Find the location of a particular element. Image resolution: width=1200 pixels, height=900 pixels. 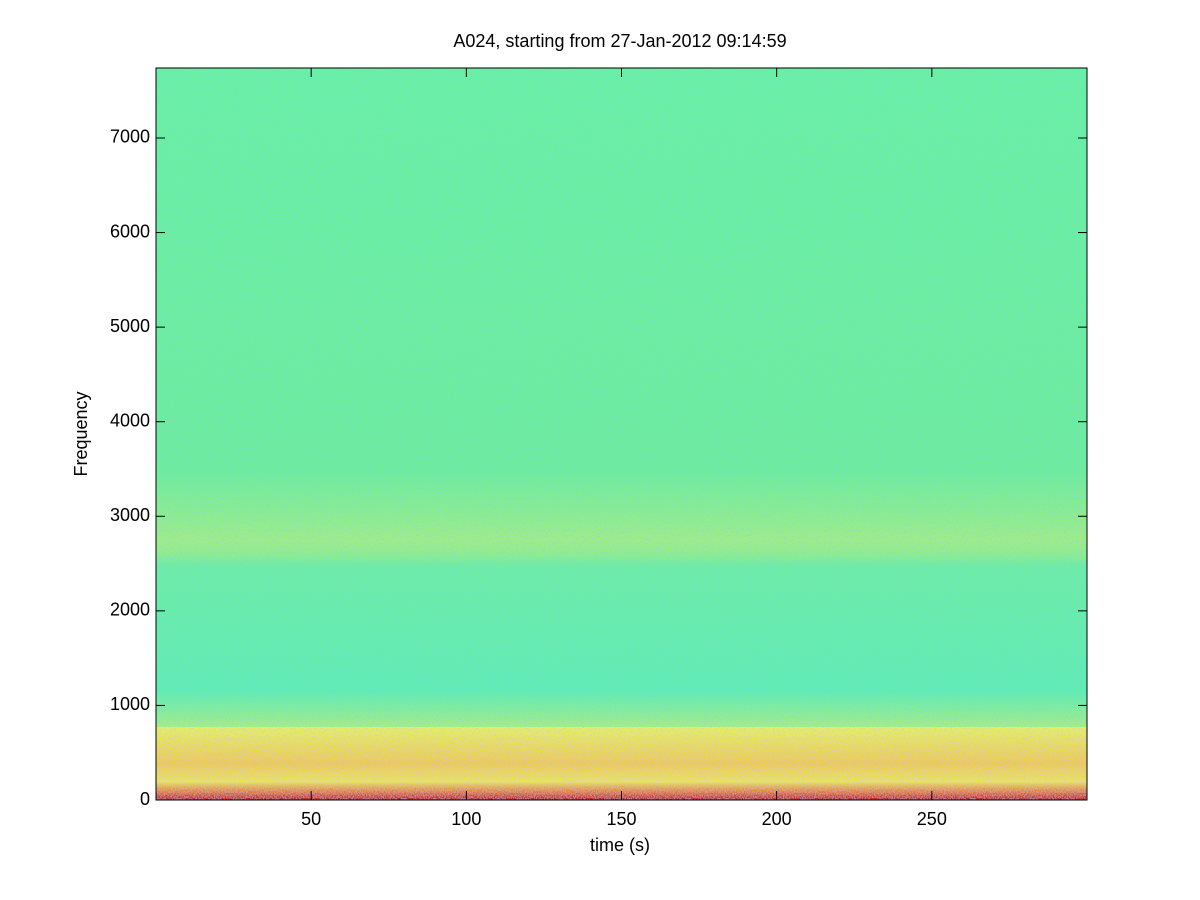

x-axis-label: time (s) is located at coordinates (620, 845).